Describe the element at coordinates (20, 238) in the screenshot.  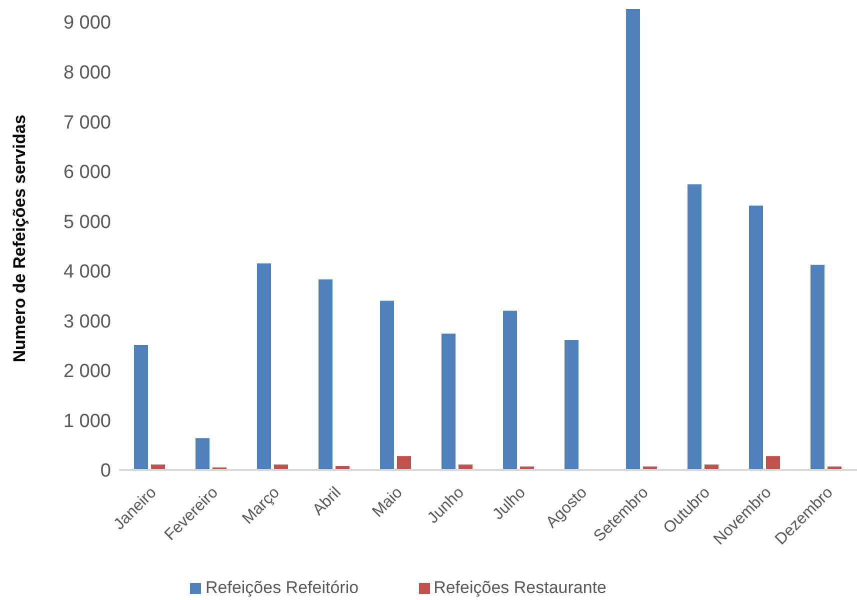
I see `y-axis-title: Numero de Refeições servidas` at that location.